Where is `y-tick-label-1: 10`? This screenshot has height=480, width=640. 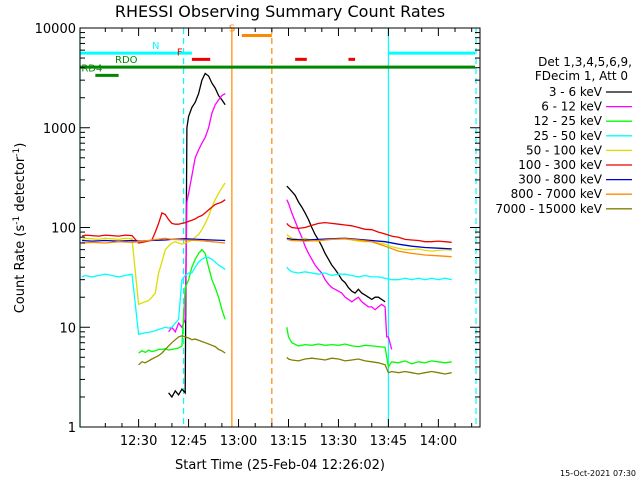 y-tick-label-1: 10 is located at coordinates (67, 328).